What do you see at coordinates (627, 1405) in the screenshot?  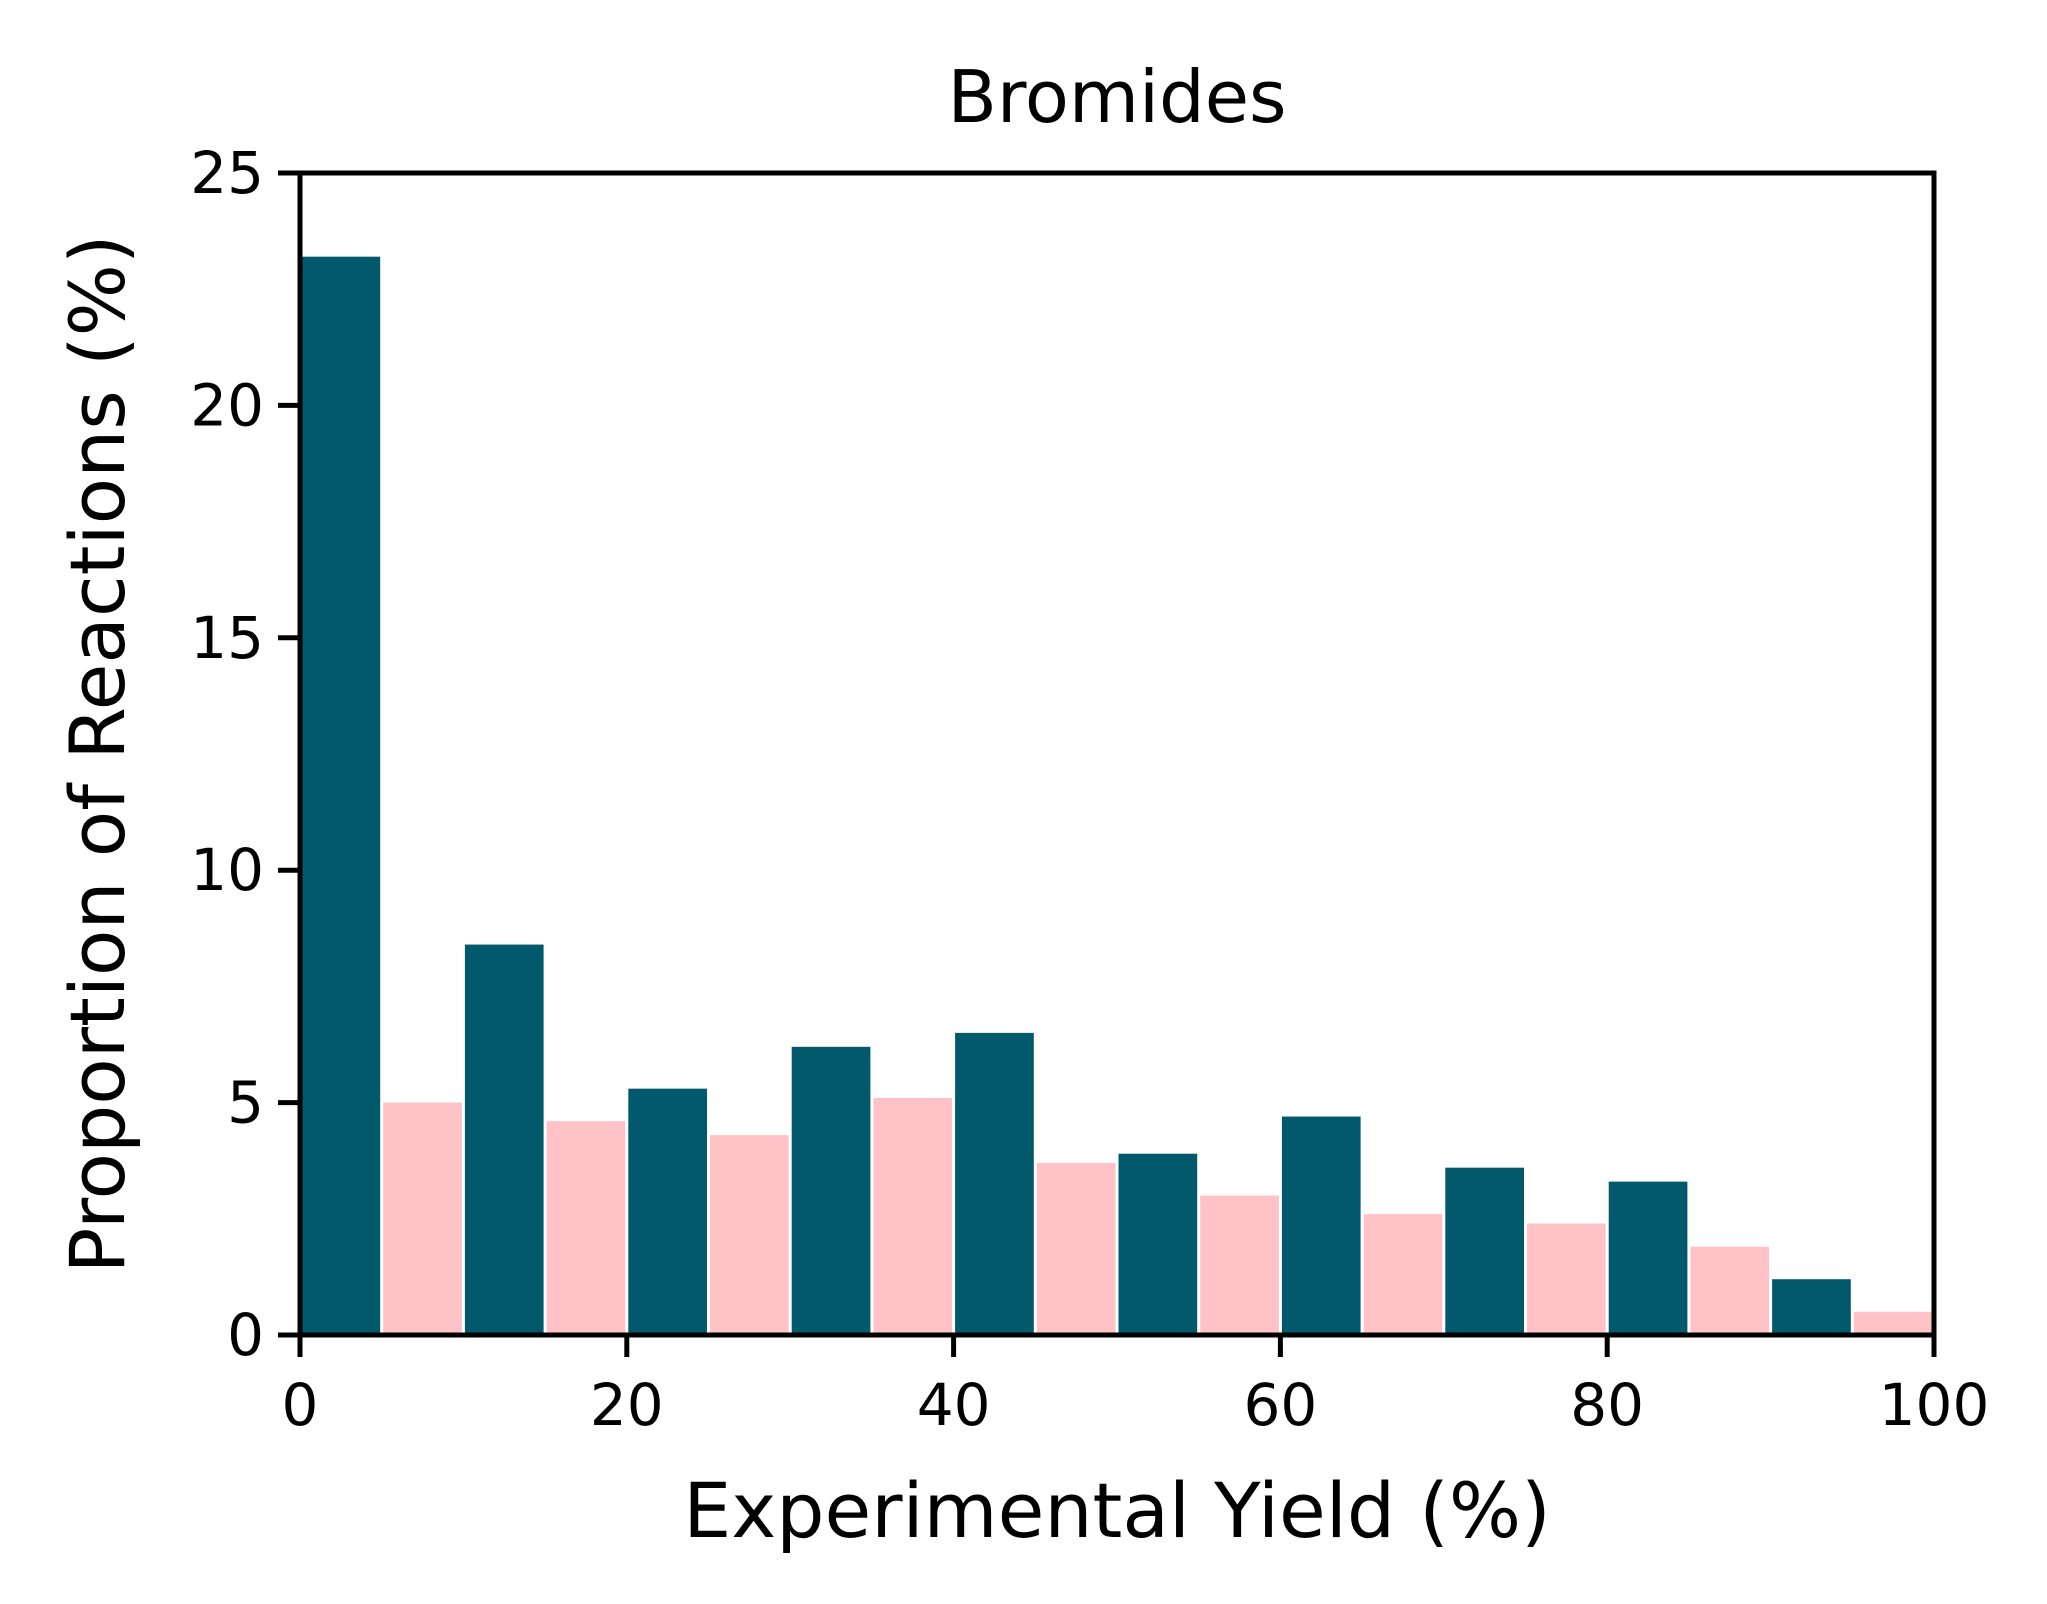 I see `x-tick-label: 20` at bounding box center [627, 1405].